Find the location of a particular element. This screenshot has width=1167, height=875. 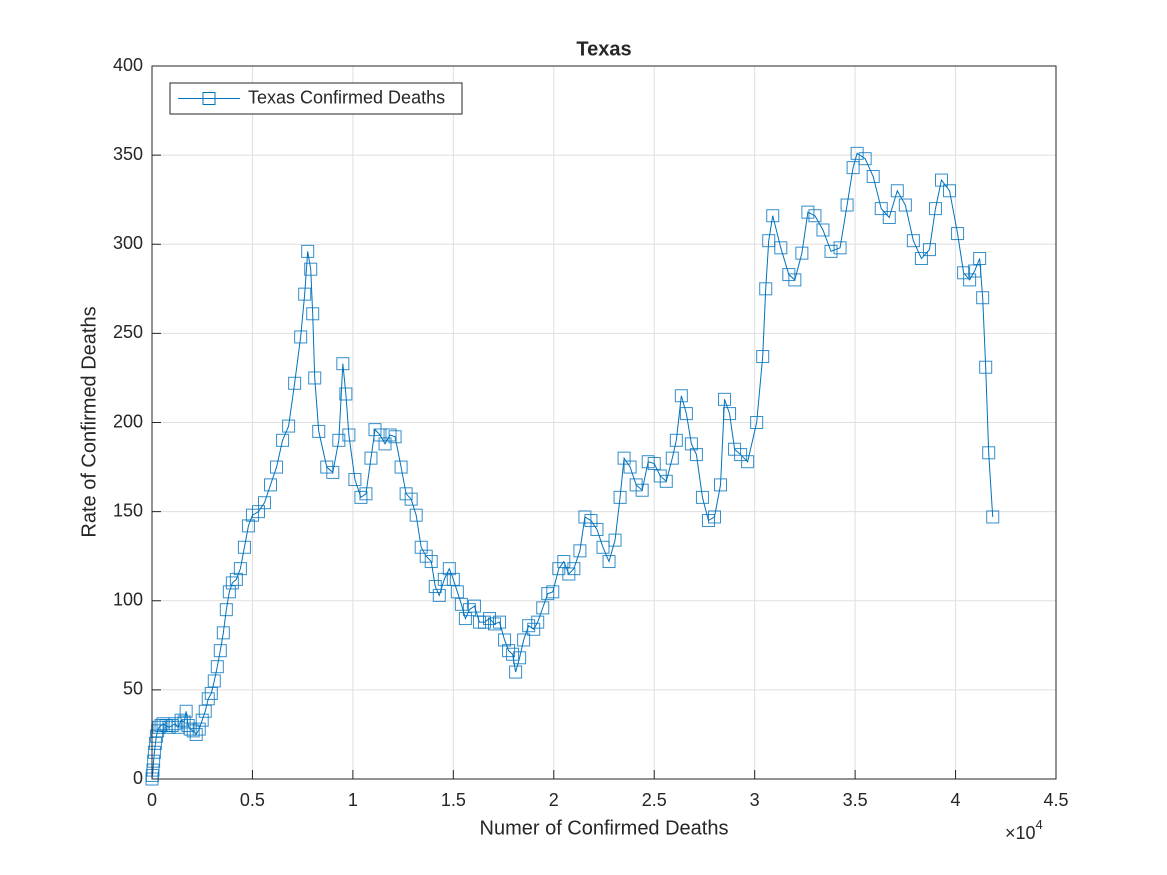

legend-marker is located at coordinates (209, 98).